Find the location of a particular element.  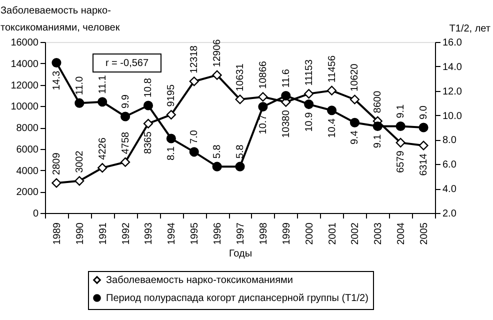

x-tick-label: 2004 is located at coordinates (402, 233).